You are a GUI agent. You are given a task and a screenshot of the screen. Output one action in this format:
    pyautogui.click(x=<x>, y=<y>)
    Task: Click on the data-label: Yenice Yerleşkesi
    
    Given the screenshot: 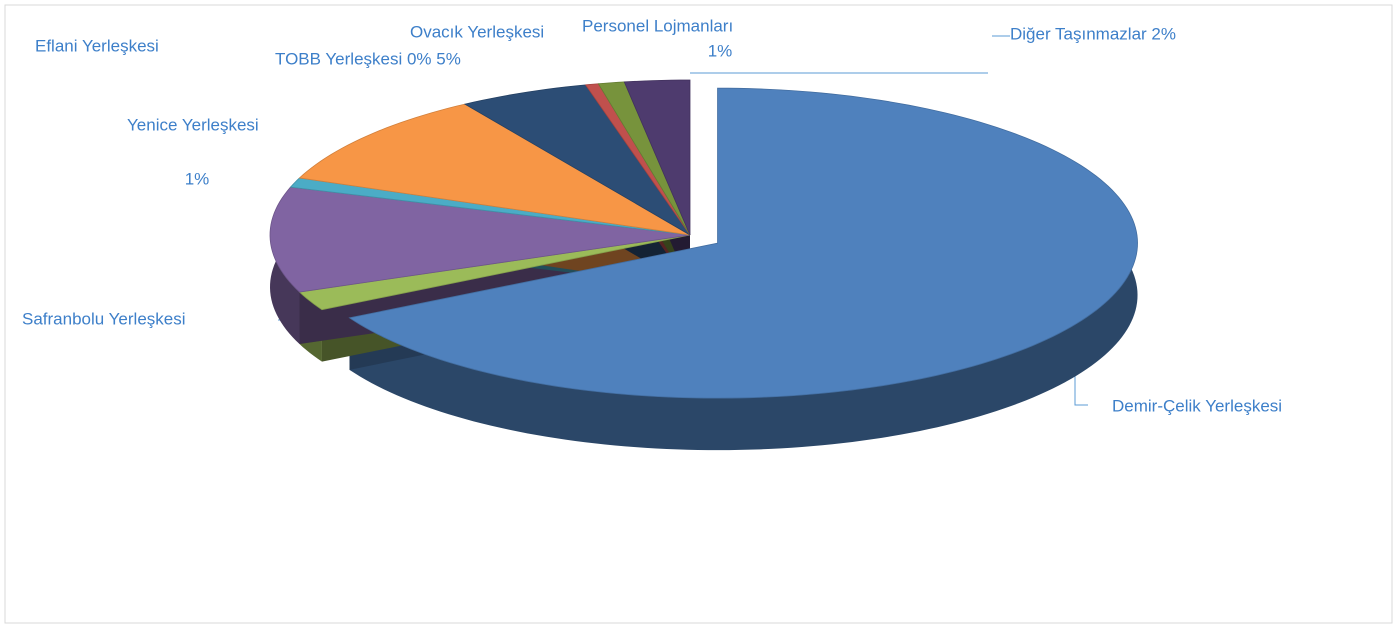 What is the action you would take?
    pyautogui.click(x=193, y=124)
    